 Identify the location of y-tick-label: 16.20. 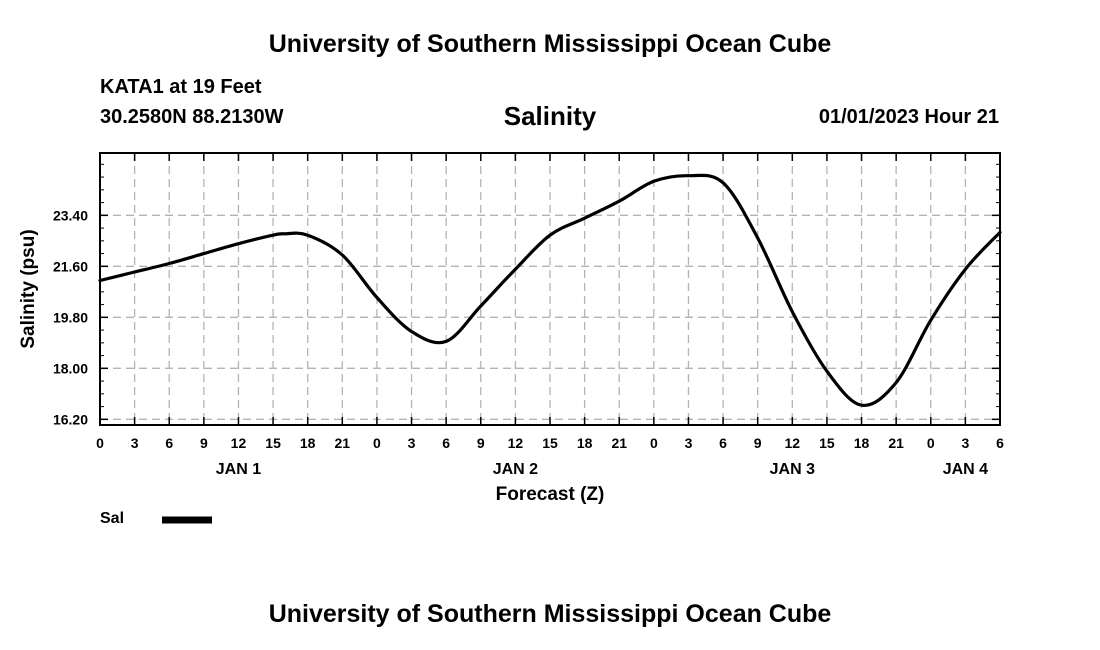
(70, 419).